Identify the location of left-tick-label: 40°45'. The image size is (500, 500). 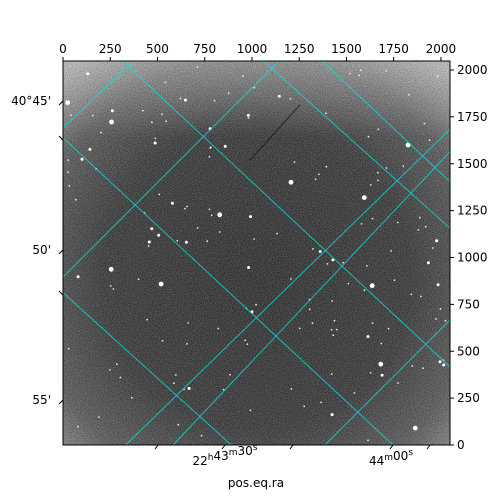
(31, 101).